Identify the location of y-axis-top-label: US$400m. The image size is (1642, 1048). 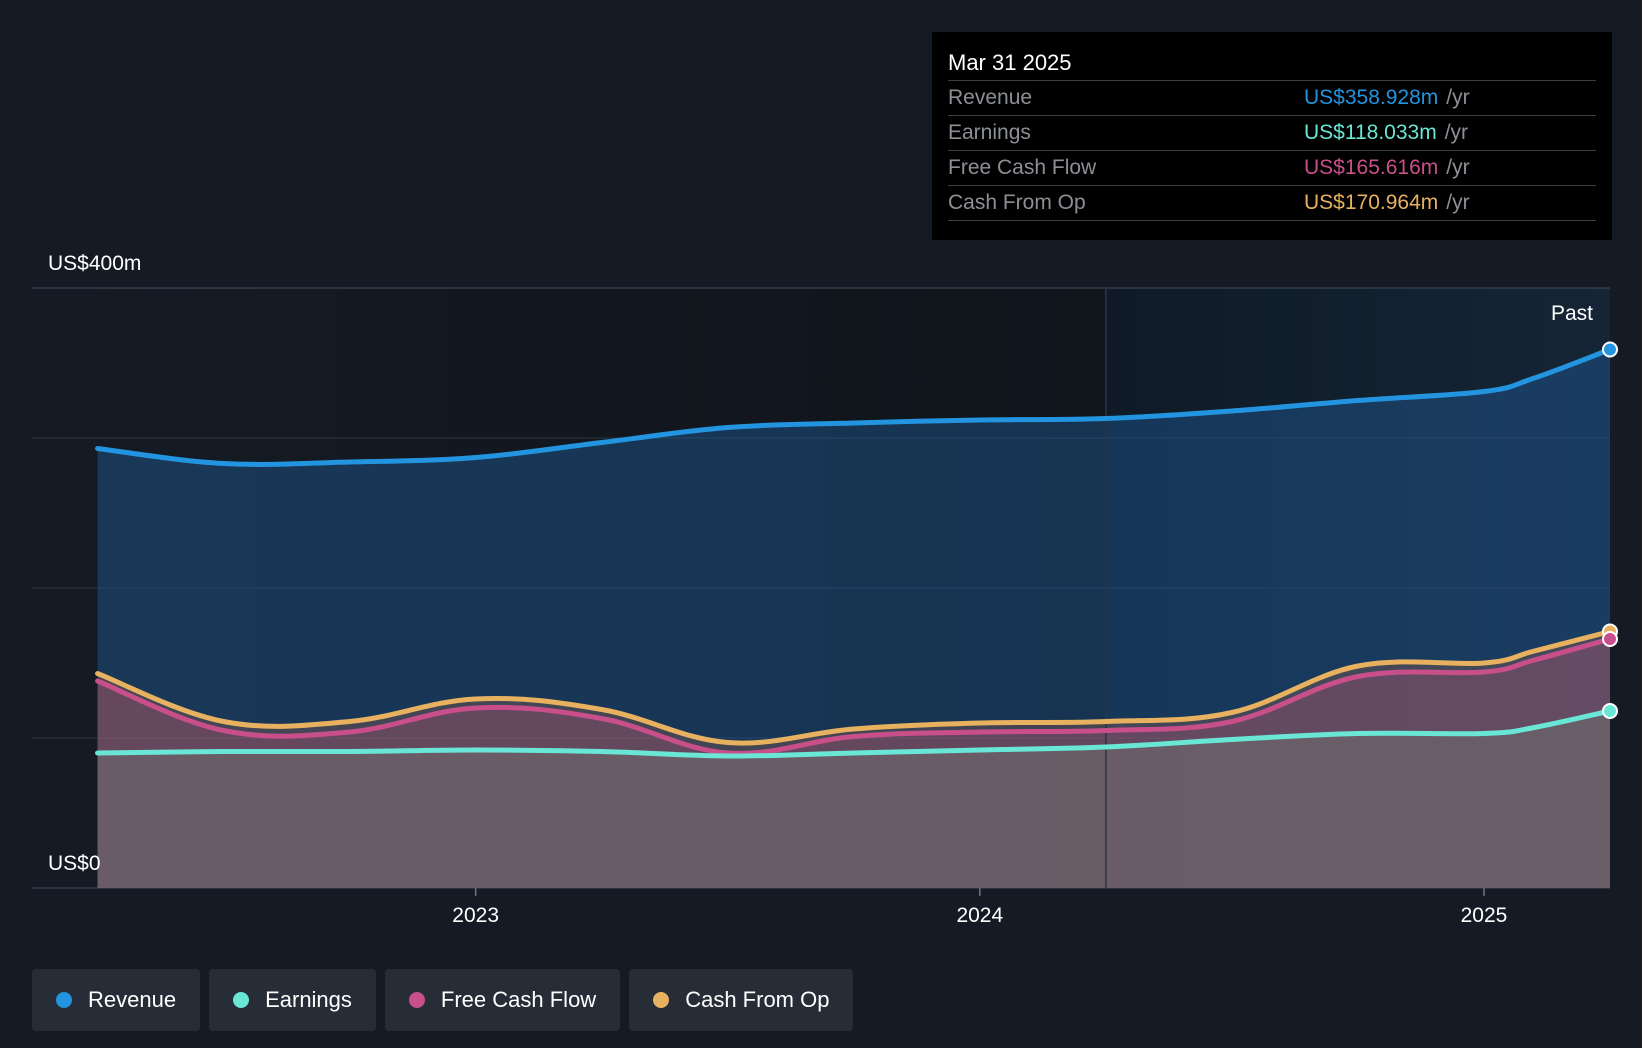
(95, 263).